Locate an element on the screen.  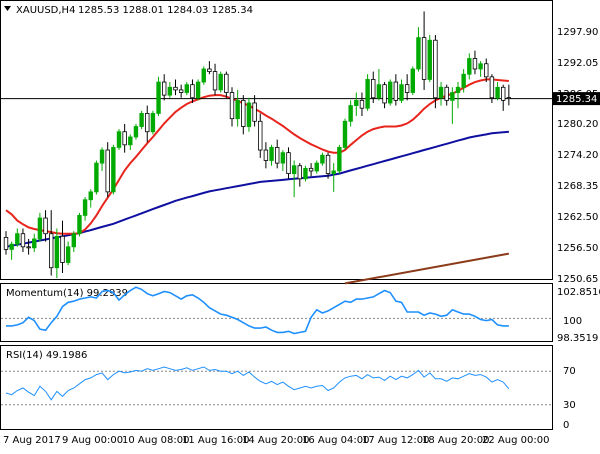
momentum-panel-frame is located at coordinates (276, 312).